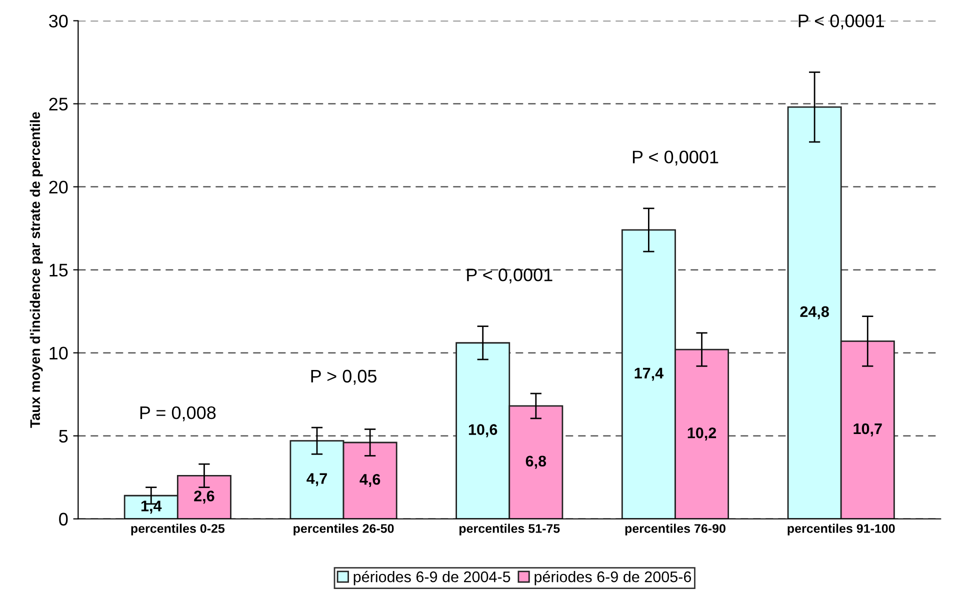  Describe the element at coordinates (178, 530) in the screenshot. I see `x-tick-label: percentiles 0-25` at that location.